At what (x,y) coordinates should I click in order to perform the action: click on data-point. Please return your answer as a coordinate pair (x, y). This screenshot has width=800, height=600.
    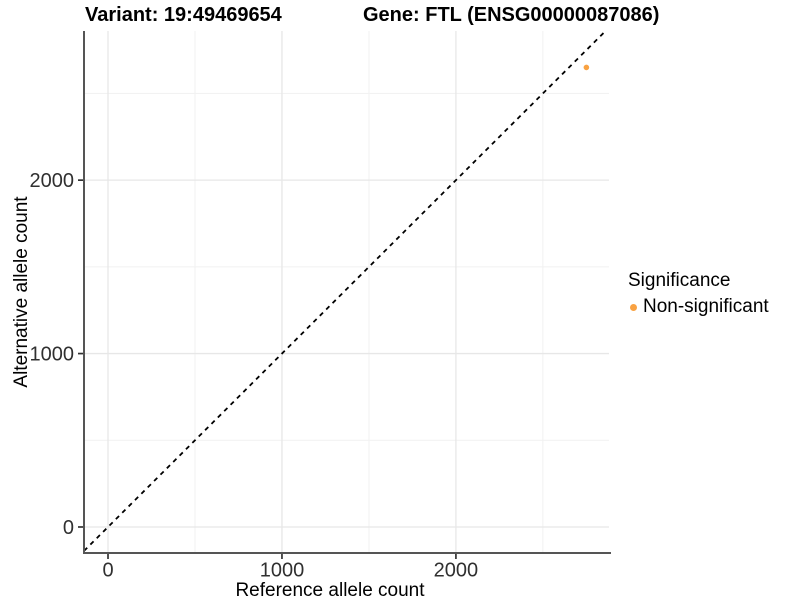
    Looking at the image, I should click on (586, 67).